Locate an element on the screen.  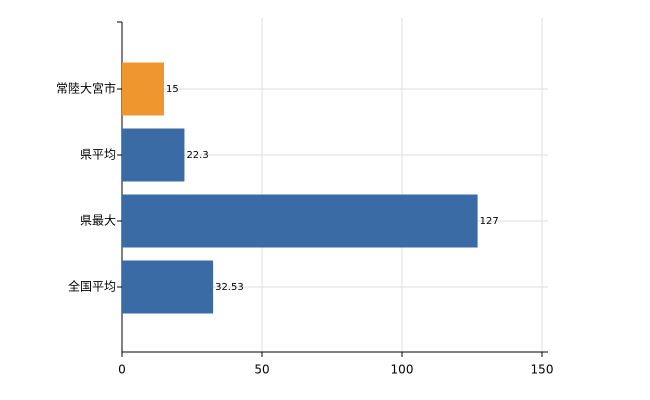
y-tick-label: 常陸大宮市 is located at coordinates (86, 88).